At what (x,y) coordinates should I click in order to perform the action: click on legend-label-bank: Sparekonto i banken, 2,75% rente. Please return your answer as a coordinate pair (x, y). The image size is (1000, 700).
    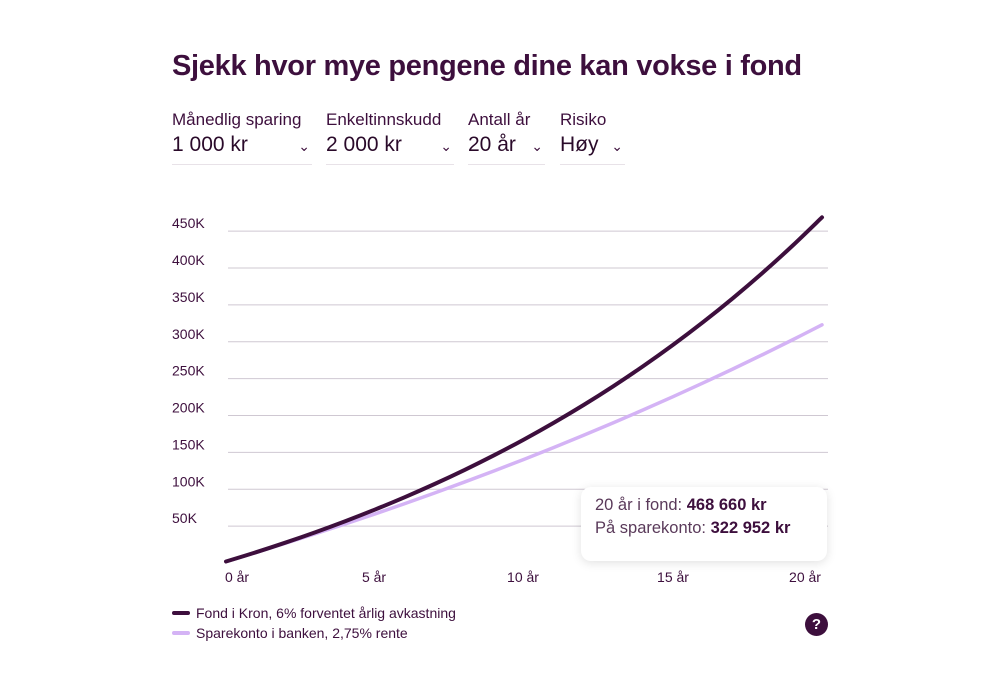
    Looking at the image, I should click on (302, 633).